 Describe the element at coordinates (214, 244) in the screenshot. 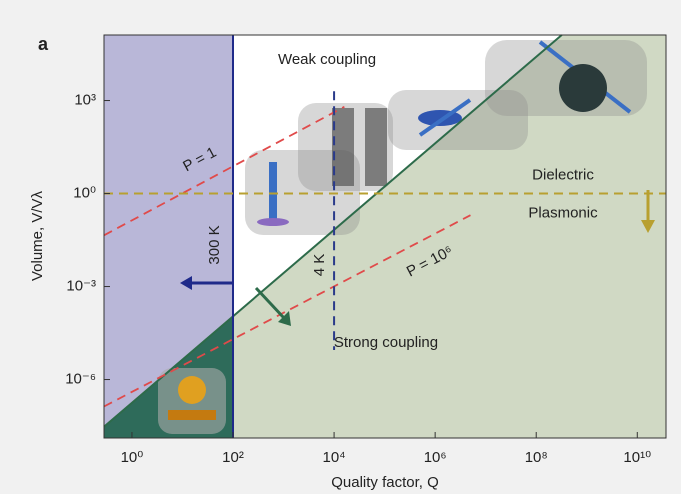

I see `temperature-label: 300 K` at that location.